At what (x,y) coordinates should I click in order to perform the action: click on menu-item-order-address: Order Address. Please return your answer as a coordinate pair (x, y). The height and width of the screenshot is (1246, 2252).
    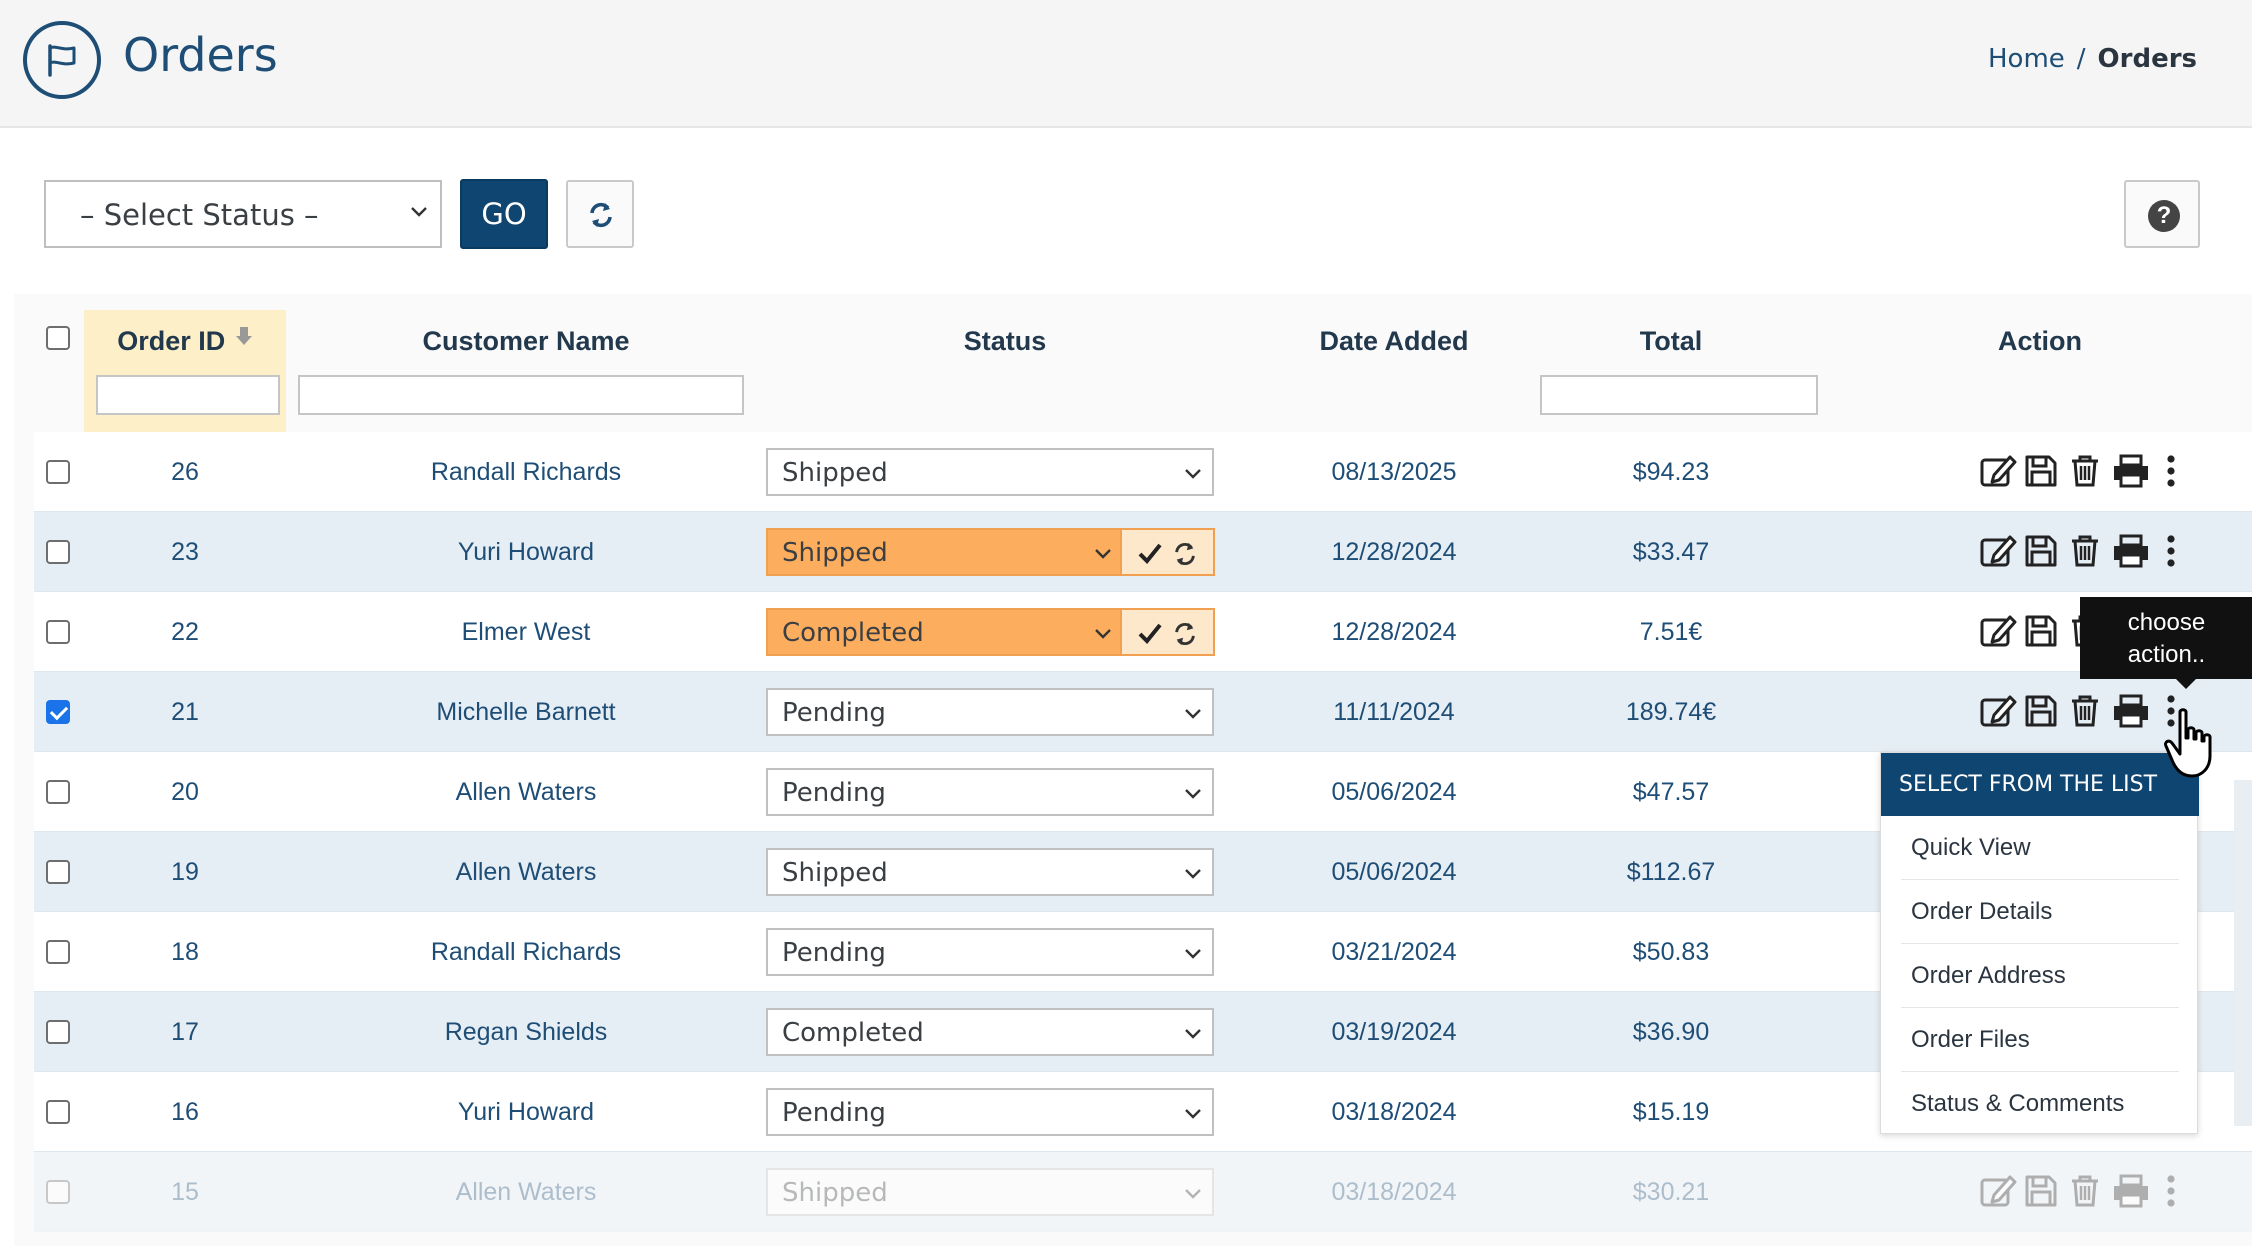
    Looking at the image, I should click on (2040, 976).